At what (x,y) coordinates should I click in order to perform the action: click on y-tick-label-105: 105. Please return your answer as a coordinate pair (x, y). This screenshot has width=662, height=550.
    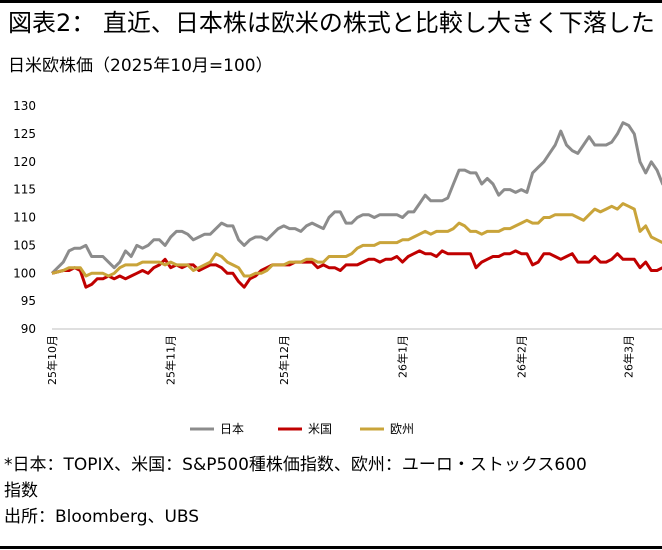
    Looking at the image, I should click on (24, 245).